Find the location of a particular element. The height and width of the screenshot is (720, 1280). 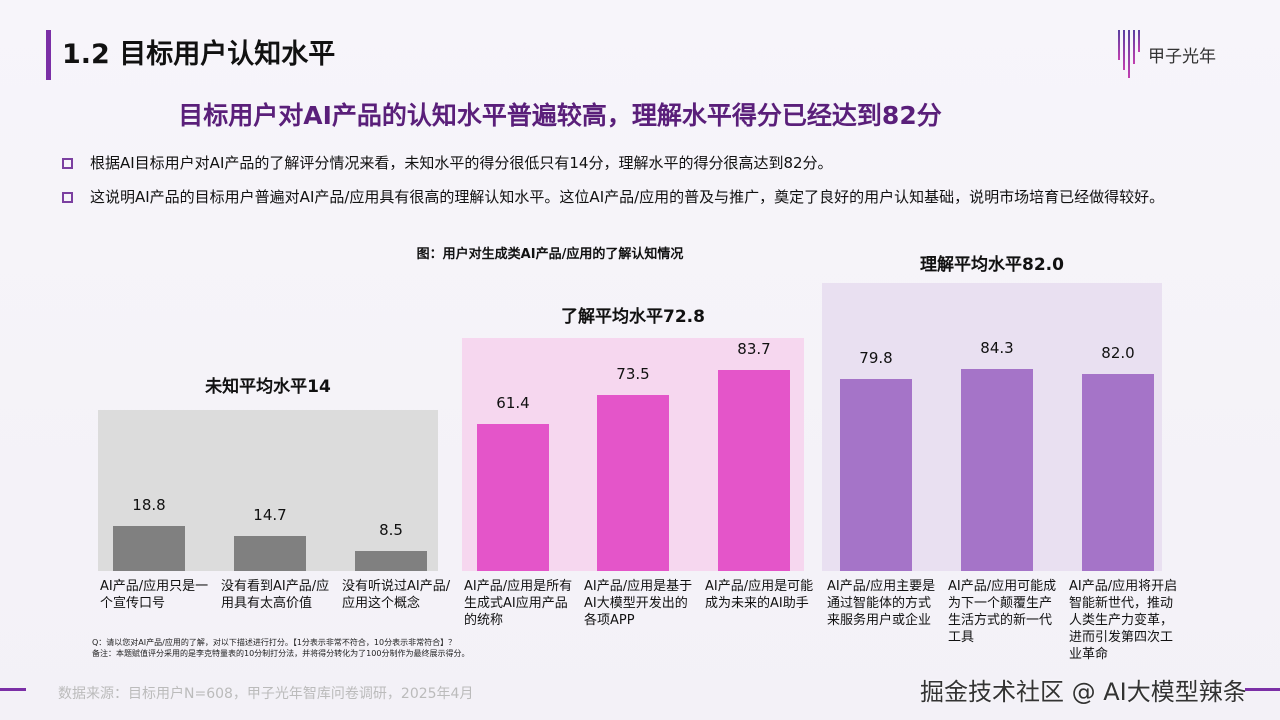

data-label: 84.3 is located at coordinates (997, 347).